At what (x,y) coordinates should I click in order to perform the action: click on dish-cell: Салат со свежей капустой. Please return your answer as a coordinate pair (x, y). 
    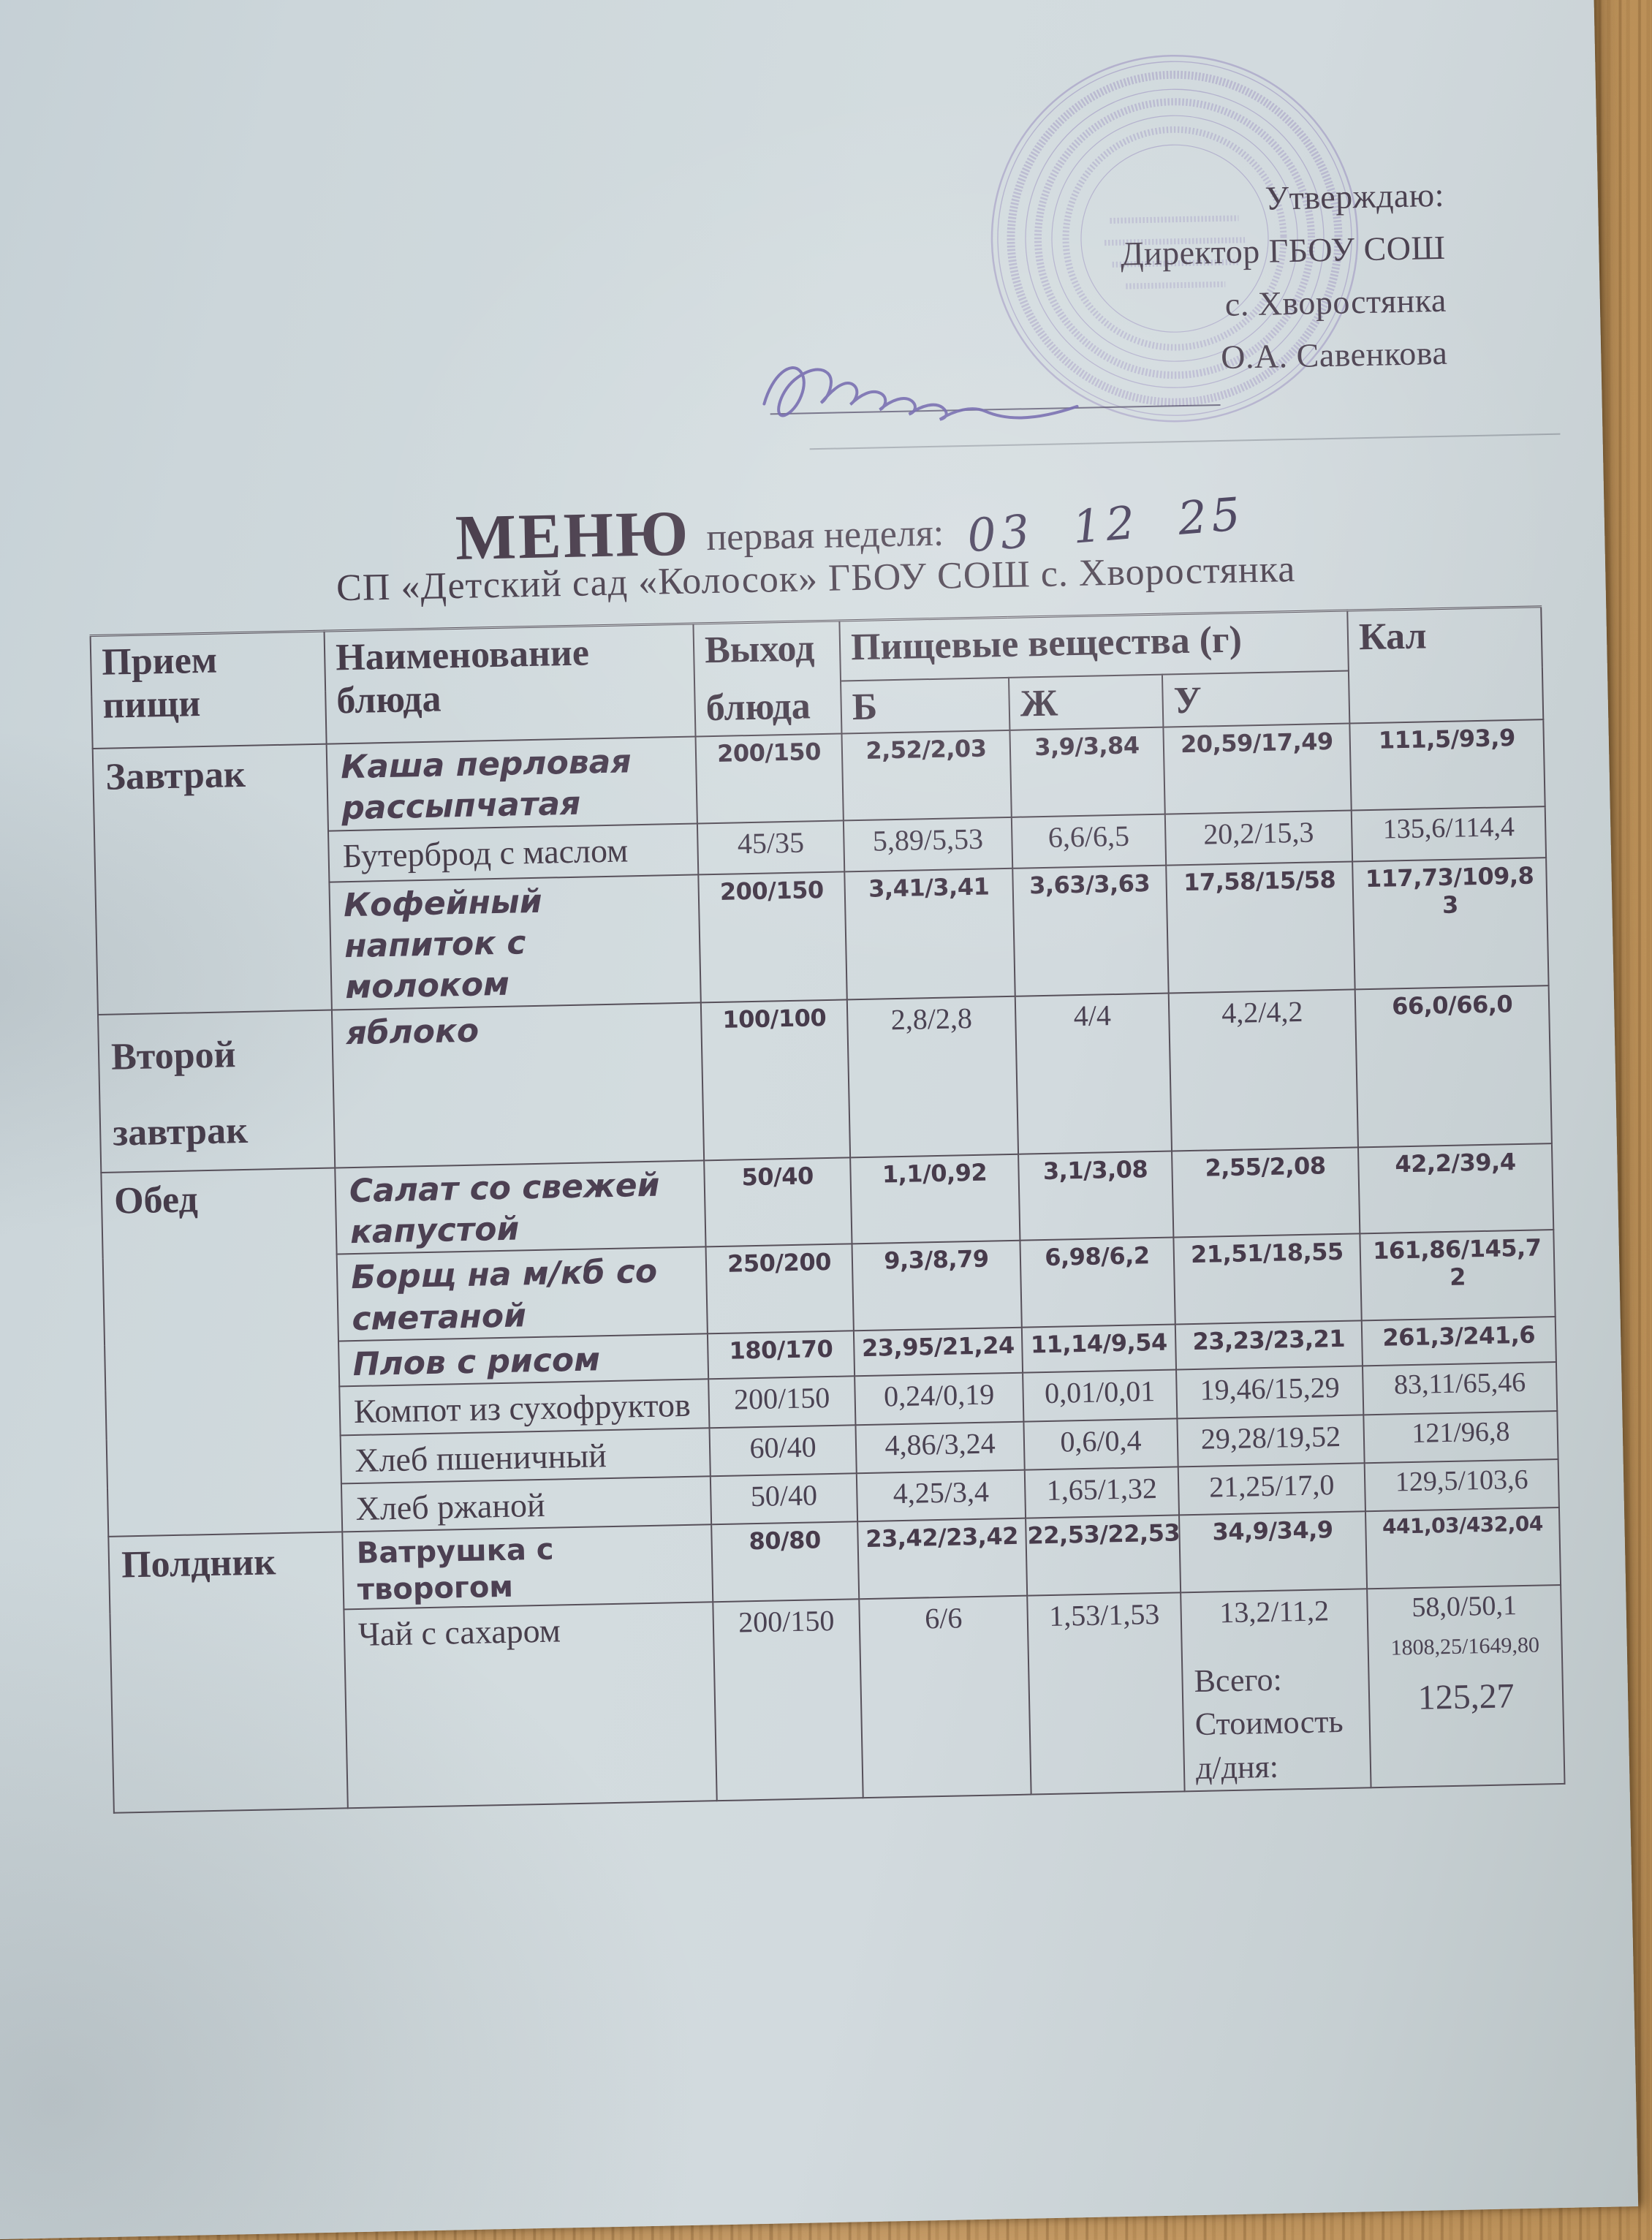
    Looking at the image, I should click on (521, 1207).